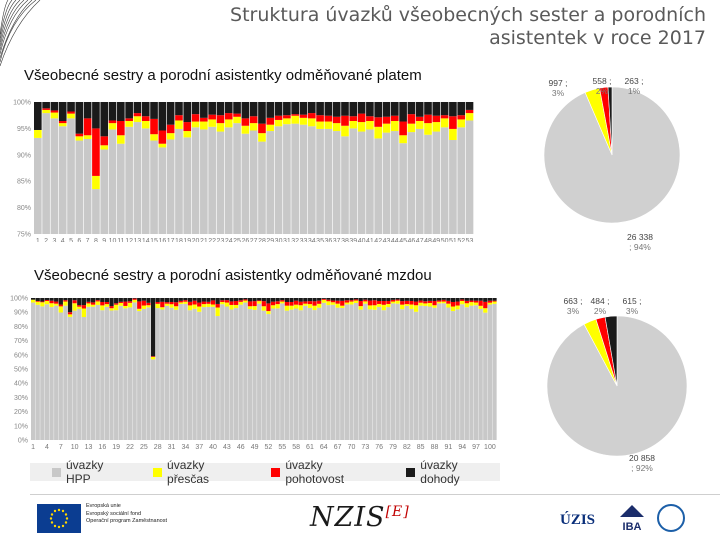  I want to click on mzda-x-tick: 55, so click(282, 447).